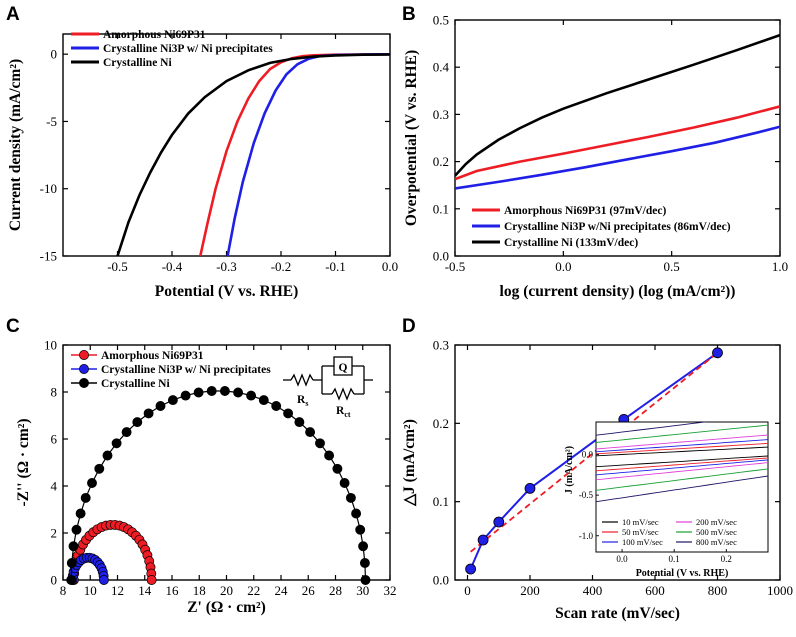  I want to click on inset-legend-label: 10 mV/sec, so click(640, 522).